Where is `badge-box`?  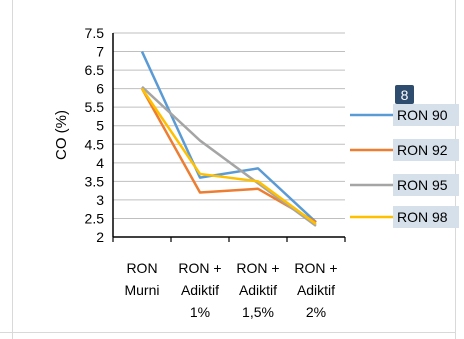
badge-box is located at coordinates (404, 94).